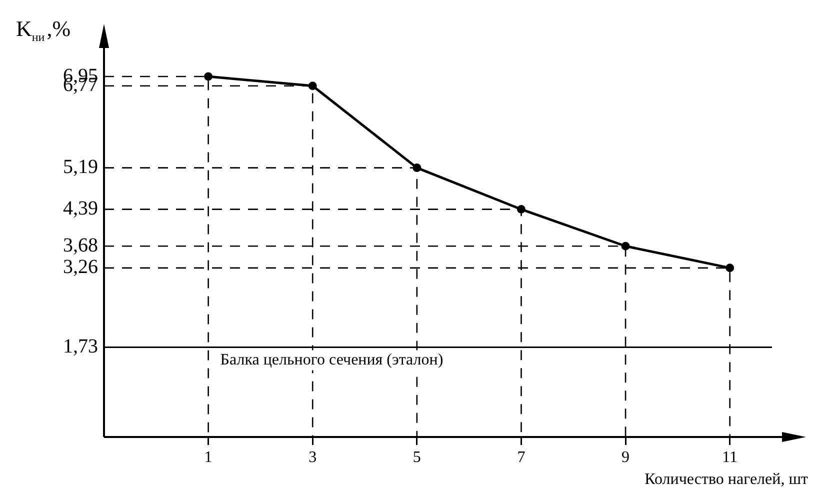 The image size is (820, 498). Describe the element at coordinates (80, 347) in the screenshot. I see `y-tick-label: 1,73` at that location.